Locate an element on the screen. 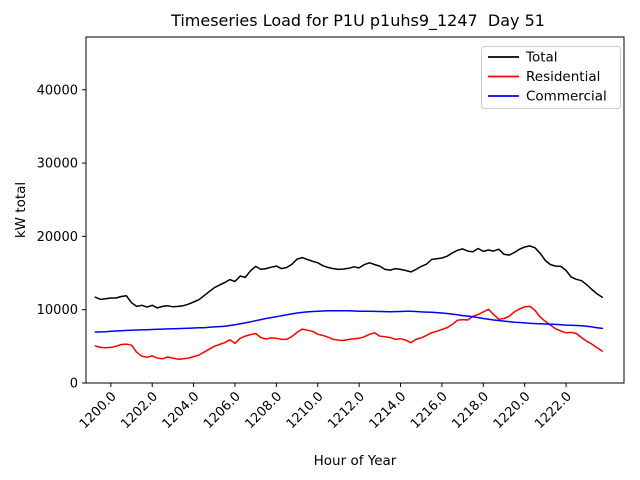 The height and width of the screenshot is (480, 640). y-axis-label: kW total is located at coordinates (21, 210).